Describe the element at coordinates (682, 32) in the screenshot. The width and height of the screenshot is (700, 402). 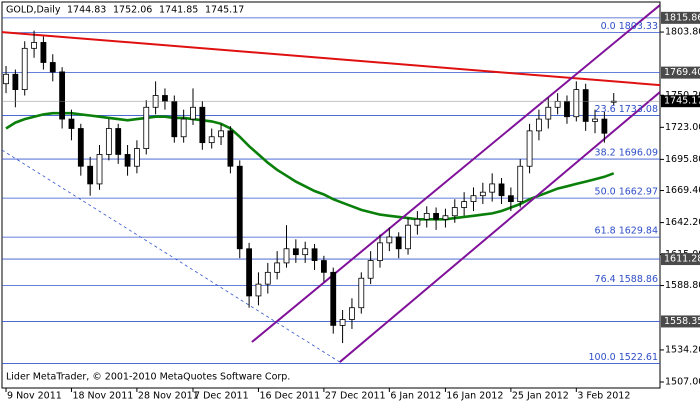
I see `y-tick-label: 1803.80` at that location.